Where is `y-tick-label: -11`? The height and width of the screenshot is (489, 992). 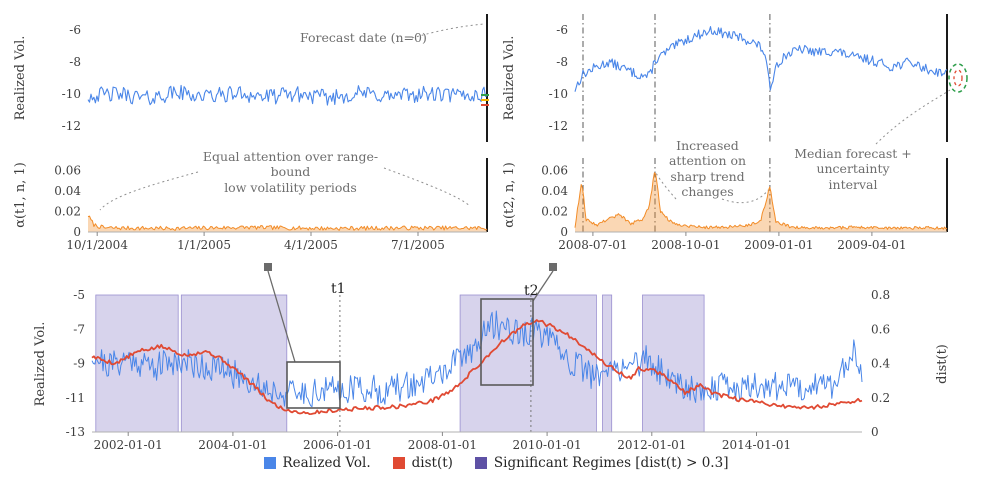
y-tick-label: -11 is located at coordinates (75, 398).